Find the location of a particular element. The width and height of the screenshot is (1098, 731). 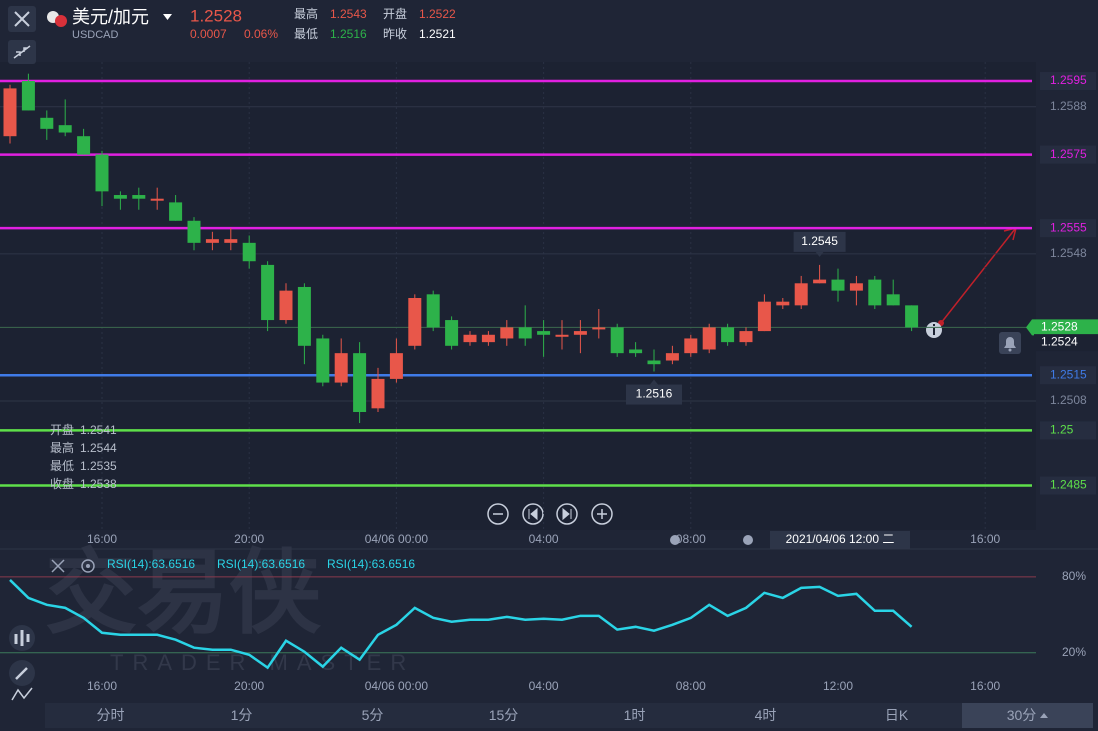

timeframe-bar: 分时 1分 5分 15分 1时 4时 日K 30分 is located at coordinates (569, 715).